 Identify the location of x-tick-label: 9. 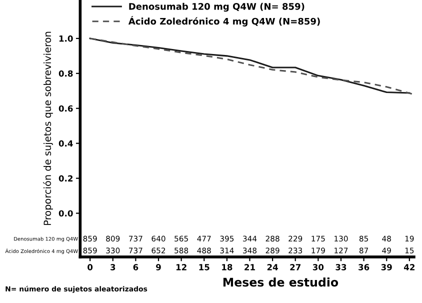
(158, 267).